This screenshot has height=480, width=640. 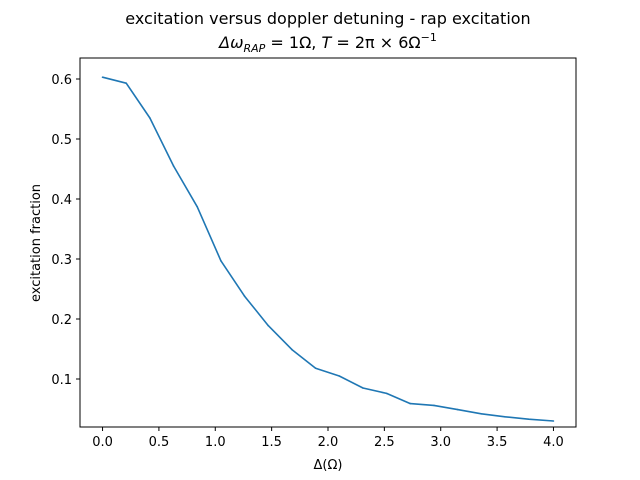 What do you see at coordinates (61, 260) in the screenshot?
I see `y-tick-label: 0.3` at bounding box center [61, 260].